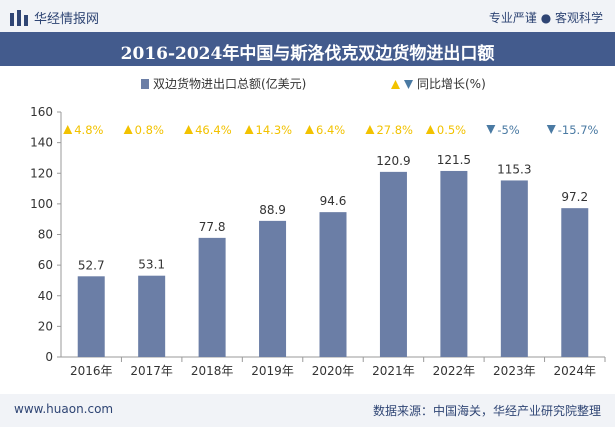 This screenshot has height=427, width=615. Describe the element at coordinates (41, 112) in the screenshot. I see `y-tick-label: 160` at that location.